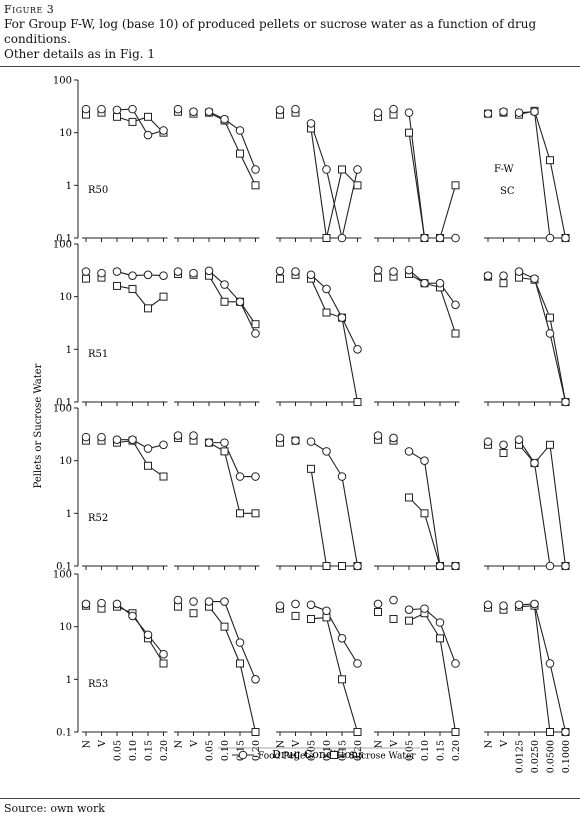 Image resolution: width=580 pixels, height=818 pixels. Describe the element at coordinates (290, 66) in the screenshot. I see `top-rule` at that location.